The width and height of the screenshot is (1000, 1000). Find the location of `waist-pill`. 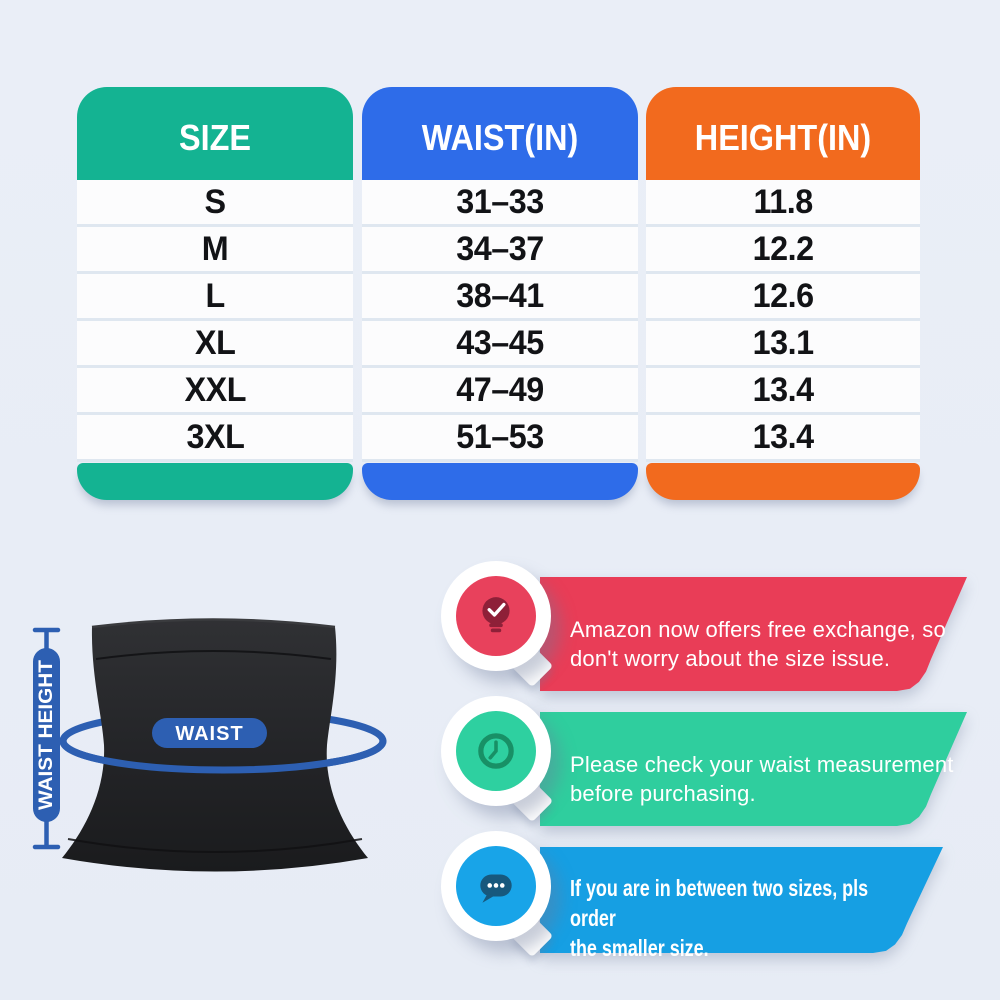

waist-pill is located at coordinates (209, 733).